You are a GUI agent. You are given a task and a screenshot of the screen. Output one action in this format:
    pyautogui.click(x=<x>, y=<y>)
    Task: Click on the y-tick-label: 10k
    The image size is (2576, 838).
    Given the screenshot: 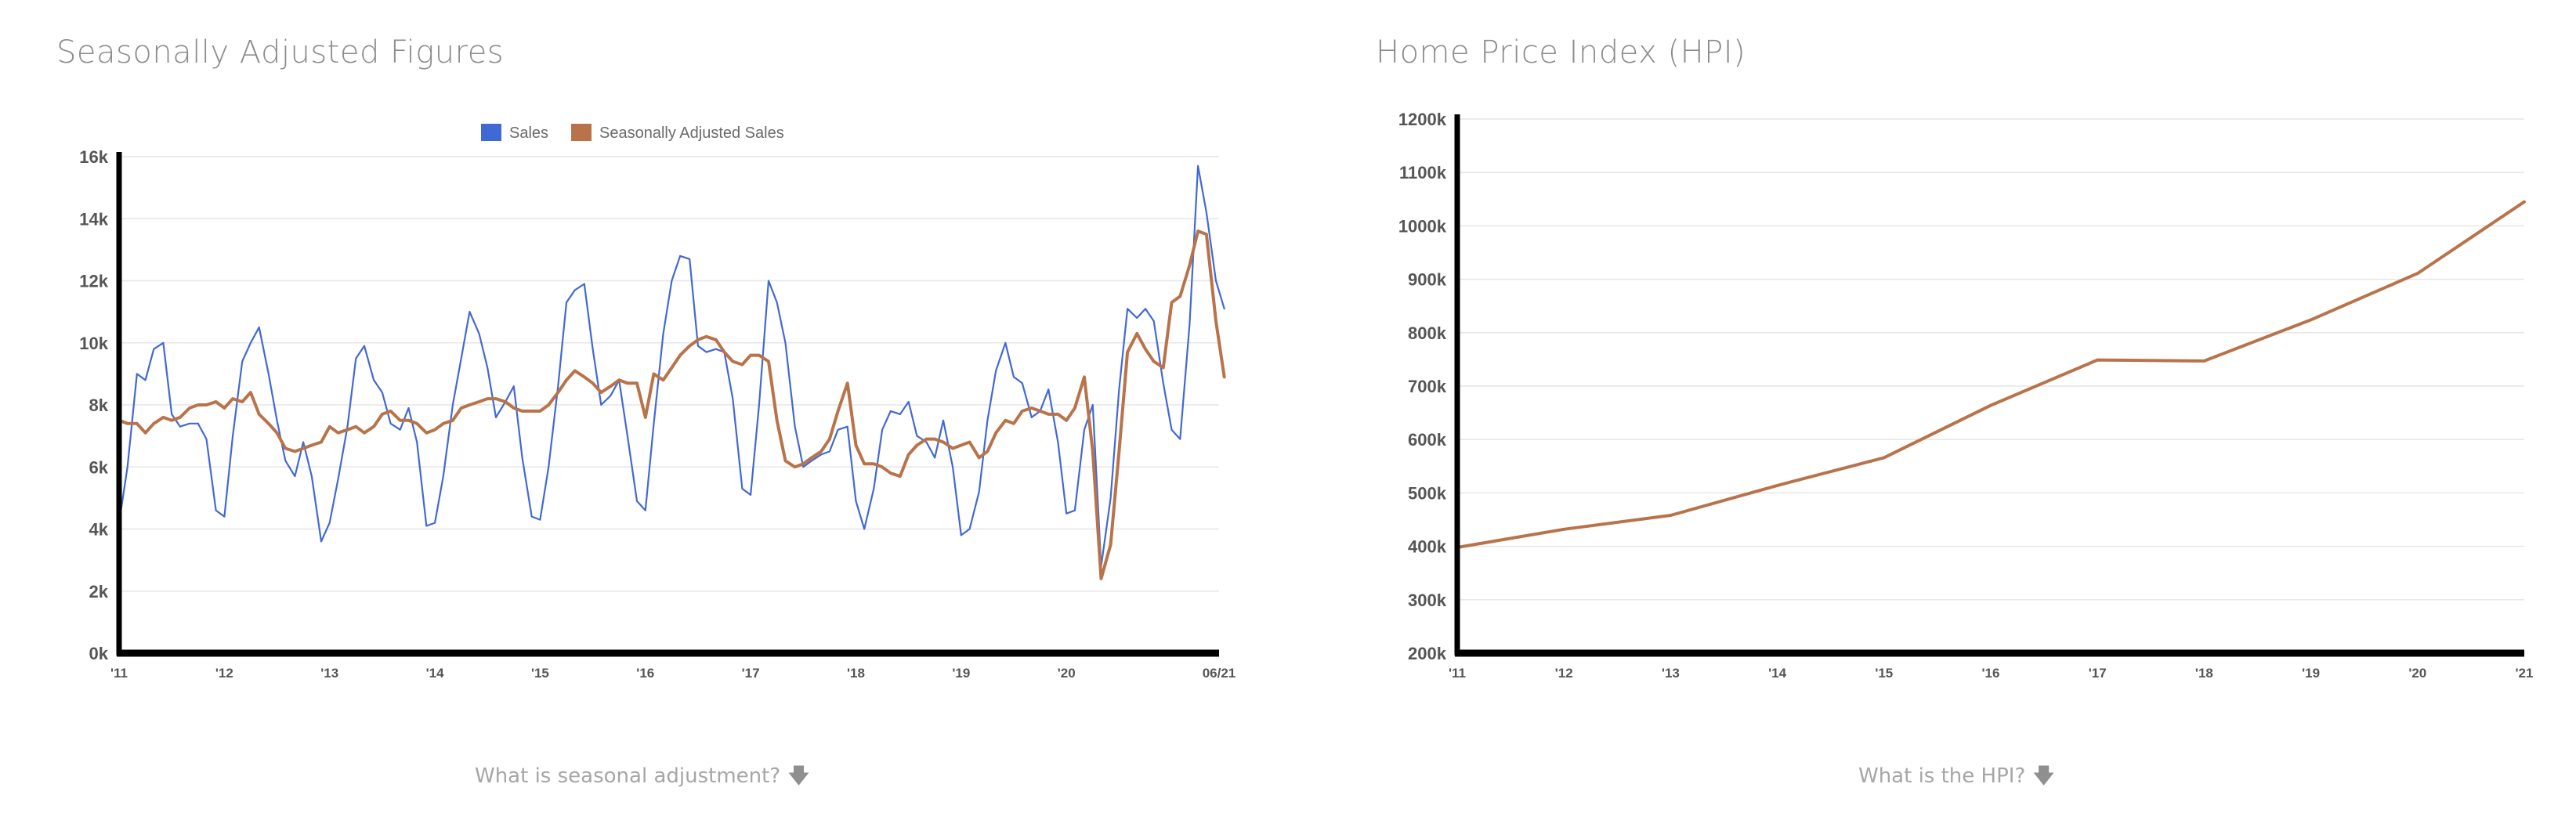 What is the action you would take?
    pyautogui.click(x=93, y=343)
    